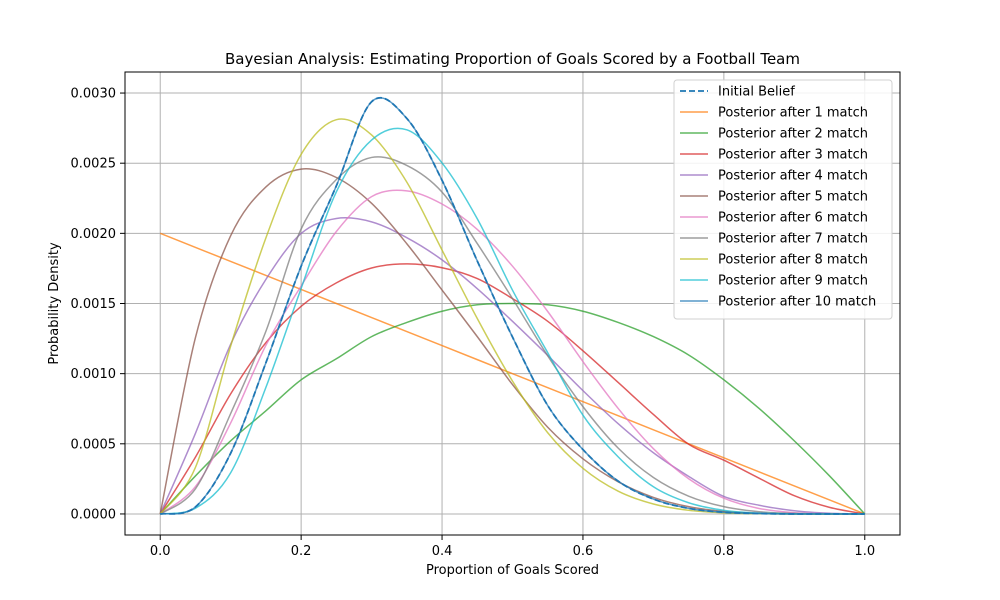 Image resolution: width=1000 pixels, height=600 pixels. What do you see at coordinates (442, 551) in the screenshot?
I see `x-tick-label: 0.4` at bounding box center [442, 551].